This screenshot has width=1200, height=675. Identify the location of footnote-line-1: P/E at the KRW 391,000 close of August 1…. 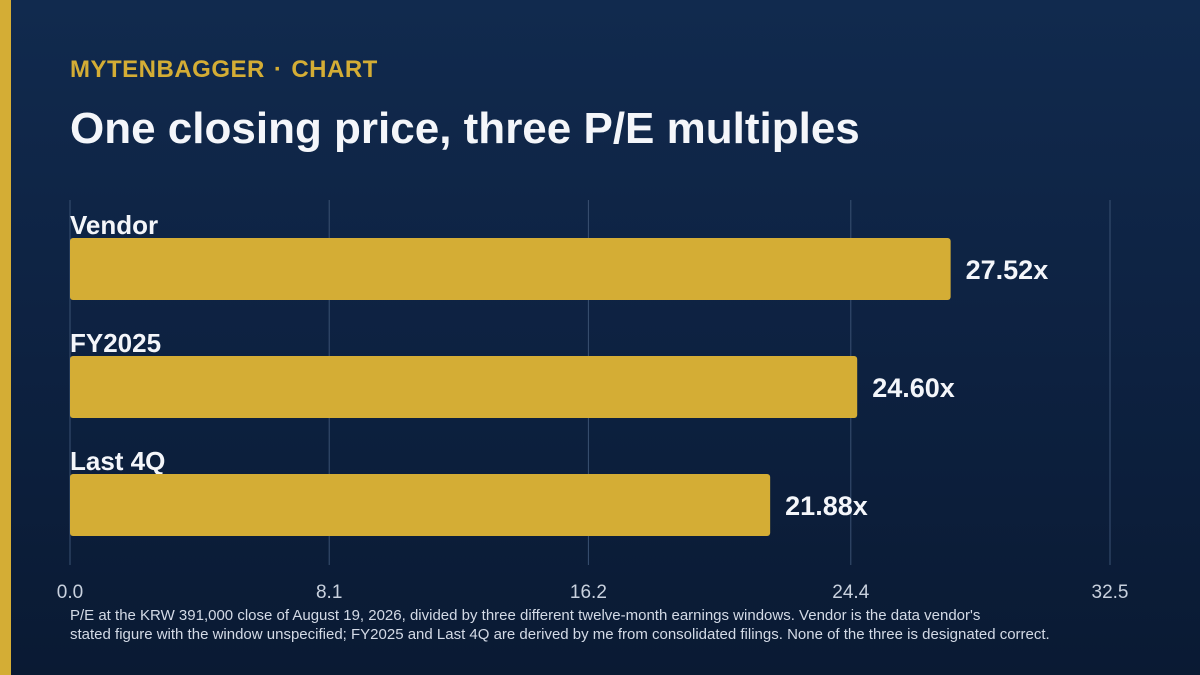
(525, 615).